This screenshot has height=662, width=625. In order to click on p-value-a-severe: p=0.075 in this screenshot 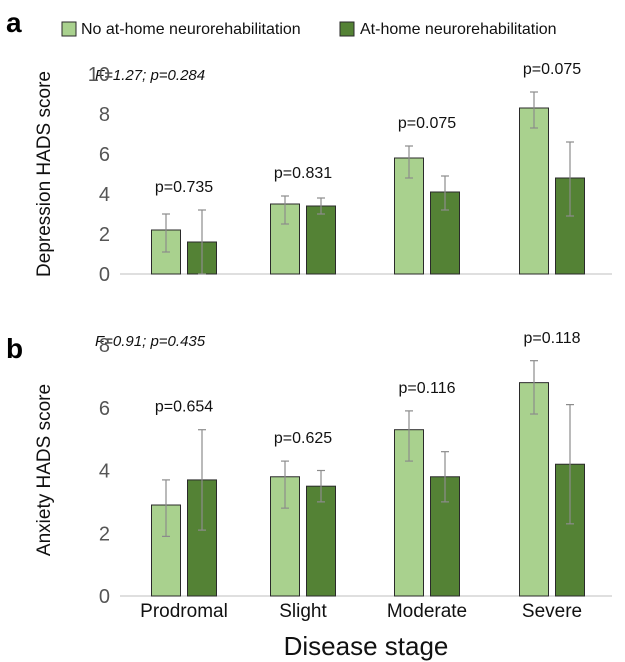, I will do `click(552, 69)`.